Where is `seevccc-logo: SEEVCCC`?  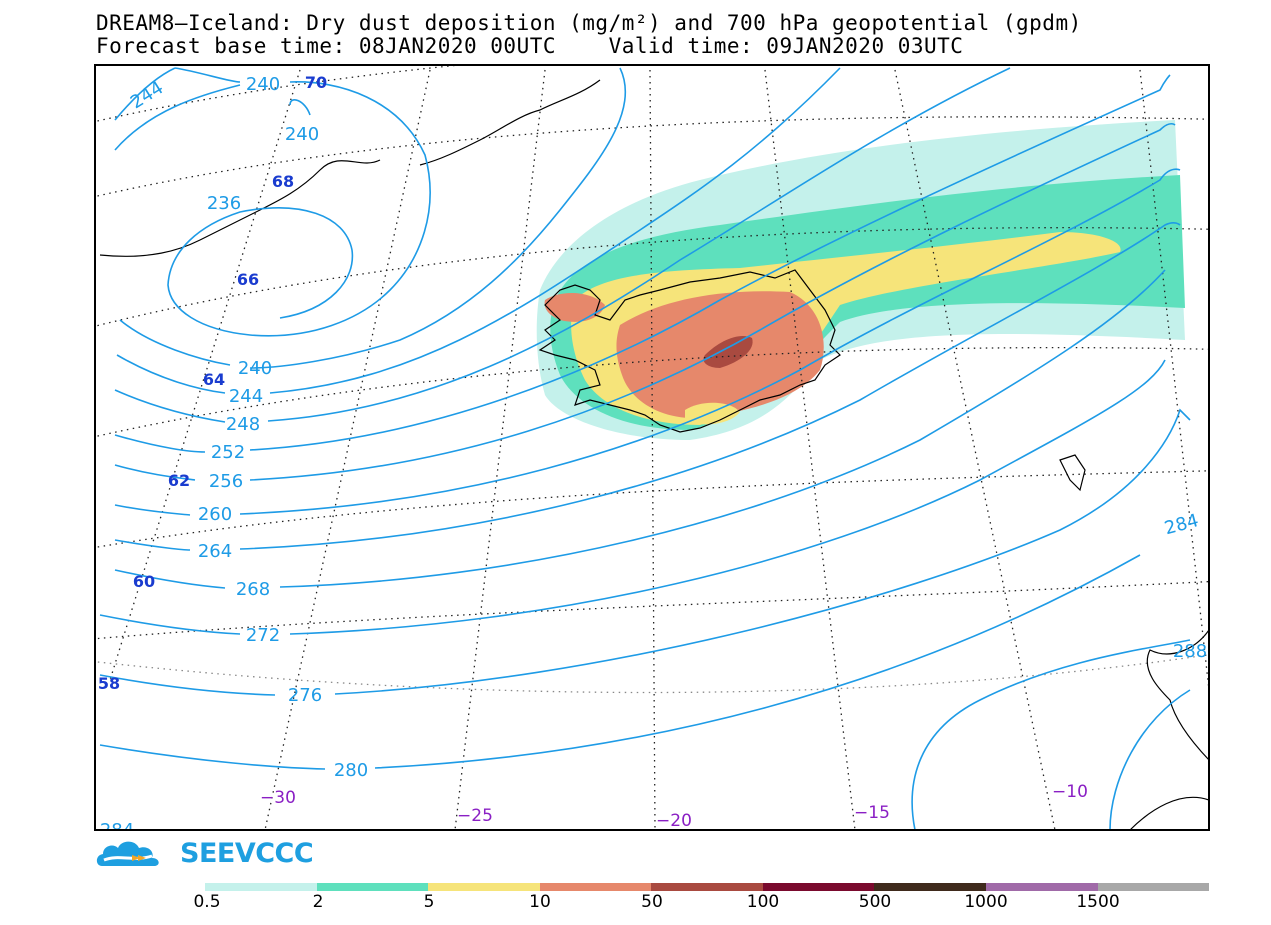 seevccc-logo: SEEVCCC is located at coordinates (204, 853).